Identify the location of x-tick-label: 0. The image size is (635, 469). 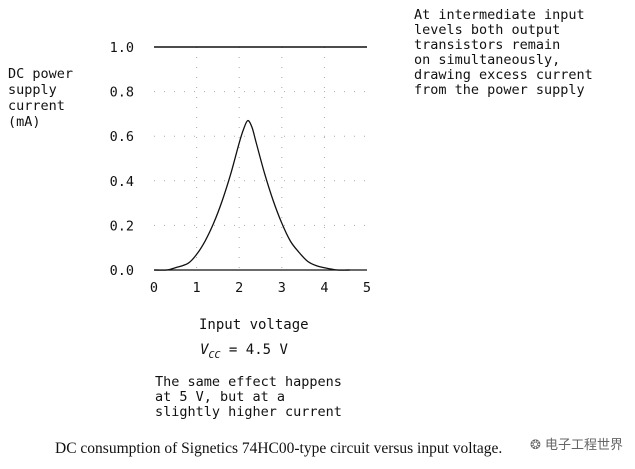
(154, 288).